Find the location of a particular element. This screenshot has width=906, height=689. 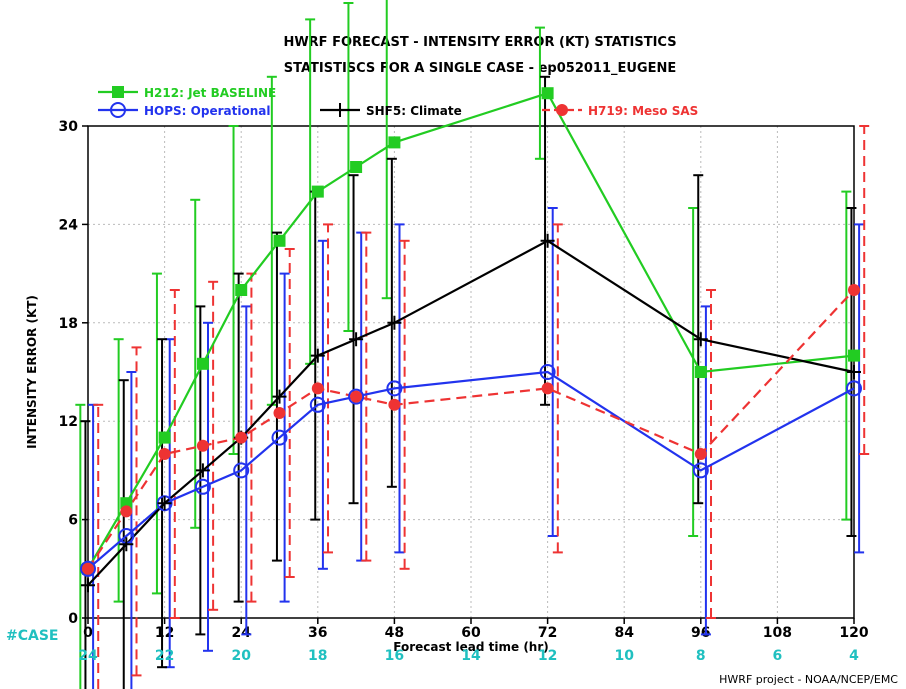

y-tick-label: 0 is located at coordinates (73, 619).